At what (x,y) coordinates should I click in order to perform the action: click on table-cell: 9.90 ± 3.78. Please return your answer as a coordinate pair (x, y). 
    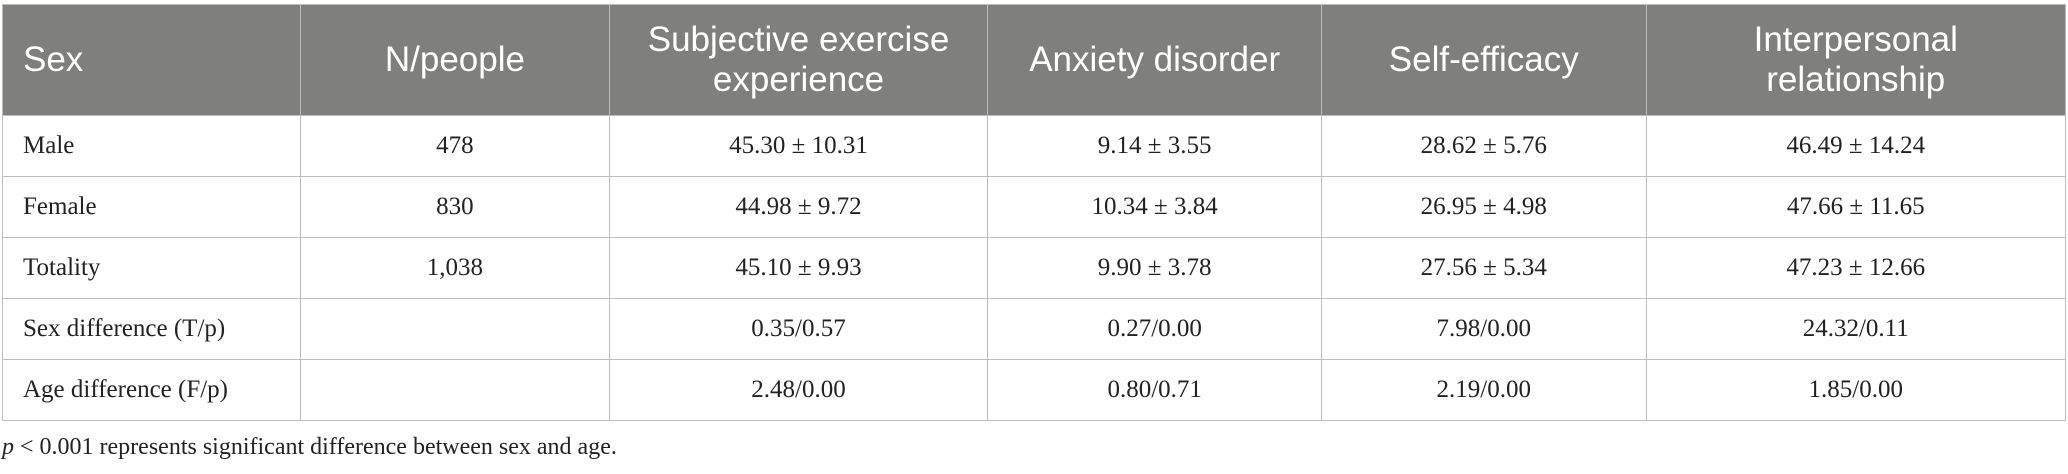
    Looking at the image, I should click on (1155, 268).